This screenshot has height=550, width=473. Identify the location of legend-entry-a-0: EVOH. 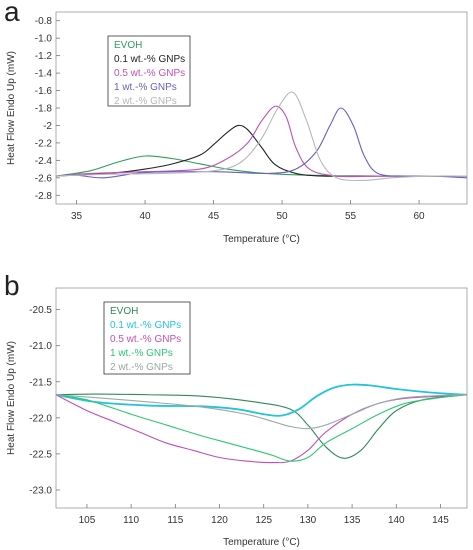
(128, 45).